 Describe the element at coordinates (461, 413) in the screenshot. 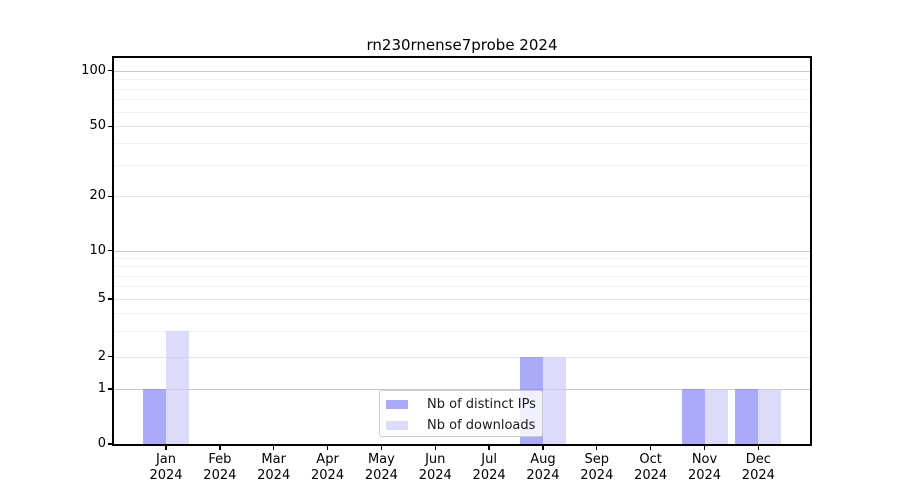

I see `legend: Nb of distinct IPs Nb of downloads` at that location.